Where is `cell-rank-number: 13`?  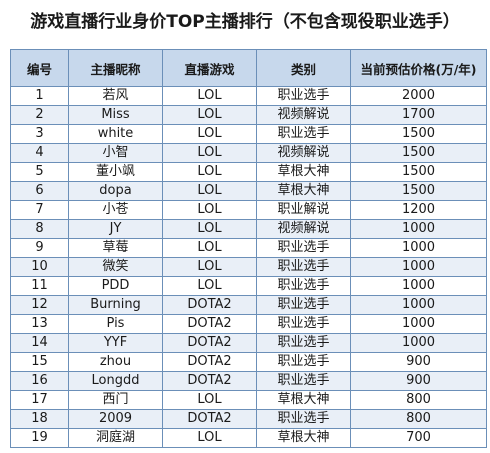 cell-rank-number: 13 is located at coordinates (39, 324).